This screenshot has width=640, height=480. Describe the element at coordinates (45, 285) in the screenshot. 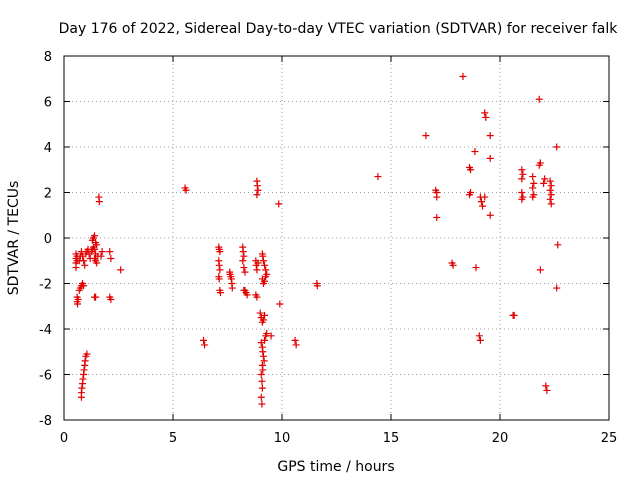

I see `y-tick-label: -2` at that location.